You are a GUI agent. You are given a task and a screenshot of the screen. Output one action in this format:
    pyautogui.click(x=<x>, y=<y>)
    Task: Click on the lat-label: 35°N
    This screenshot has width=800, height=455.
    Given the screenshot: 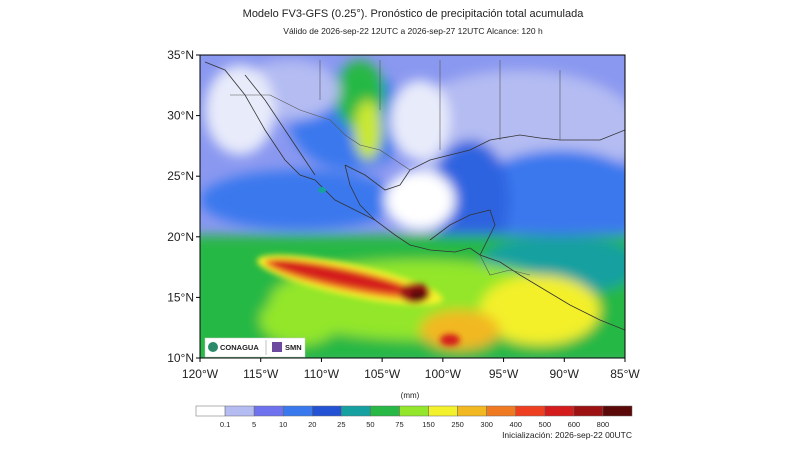 What is the action you would take?
    pyautogui.click(x=180, y=55)
    